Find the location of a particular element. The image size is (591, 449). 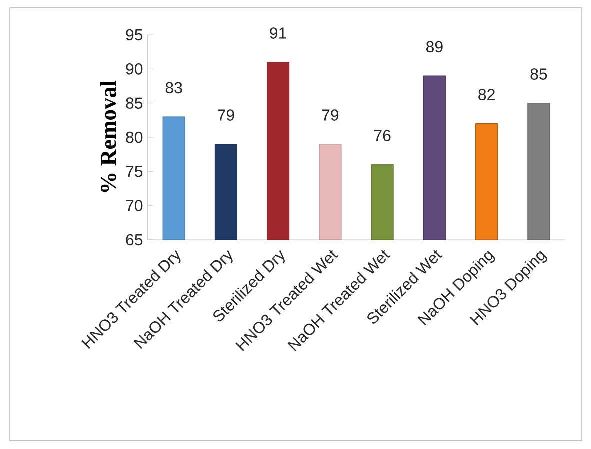

y-tick-label: 85 is located at coordinates (134, 103).